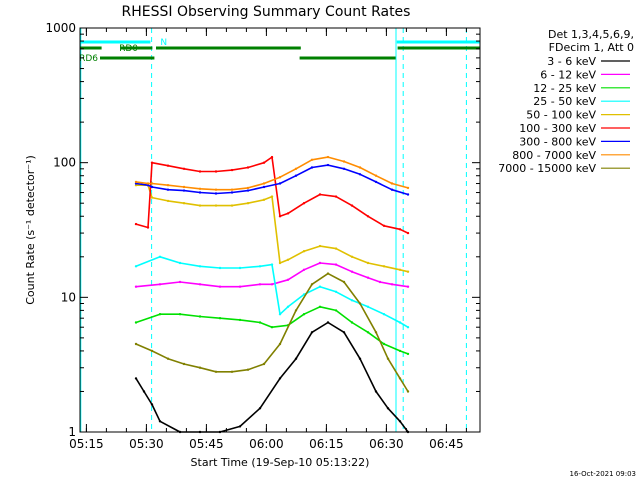 This screenshot has height=480, width=640. I want to click on observing-bar-label: RD6, so click(88, 59).